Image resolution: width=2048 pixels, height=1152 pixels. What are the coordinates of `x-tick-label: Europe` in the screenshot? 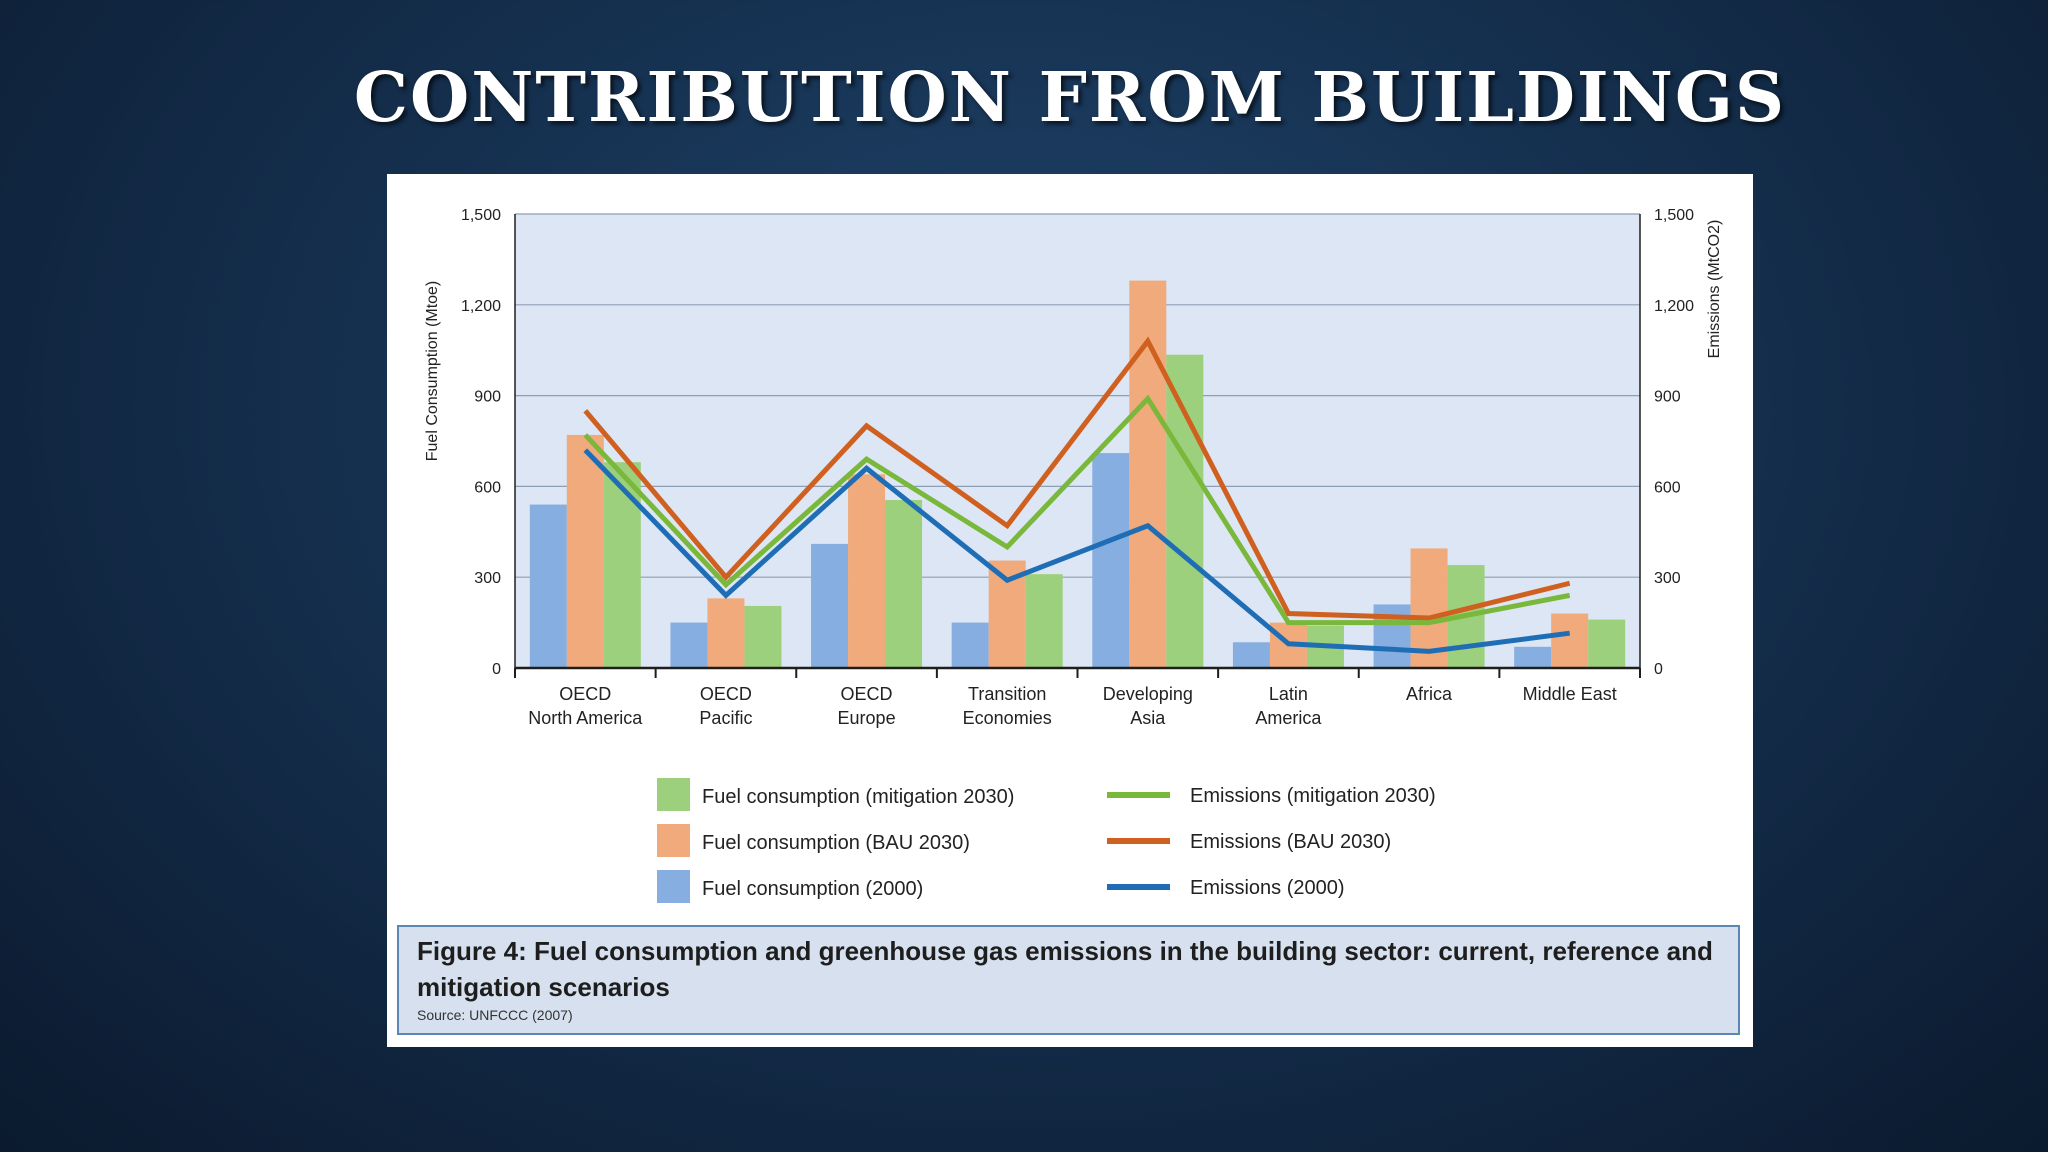 It's located at (867, 718).